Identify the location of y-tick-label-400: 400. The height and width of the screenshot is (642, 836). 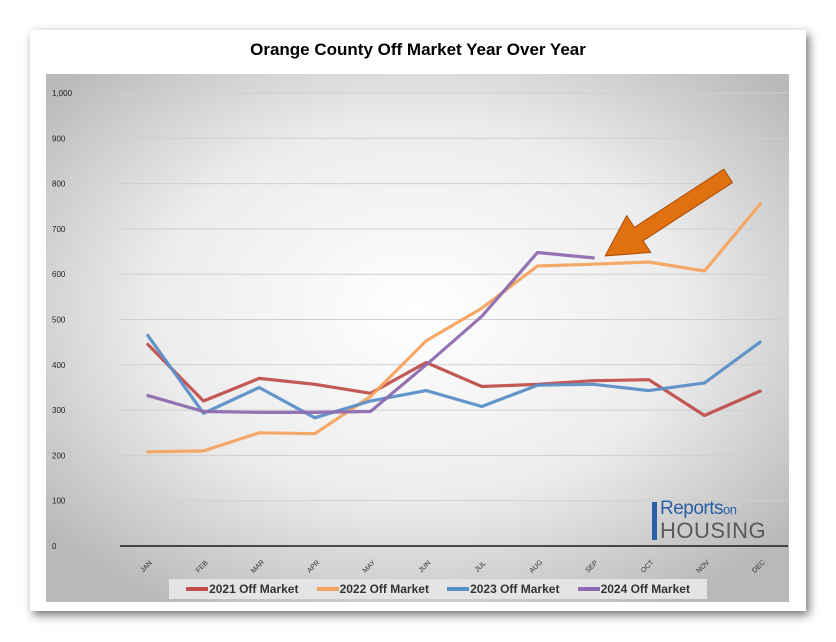
(59, 365).